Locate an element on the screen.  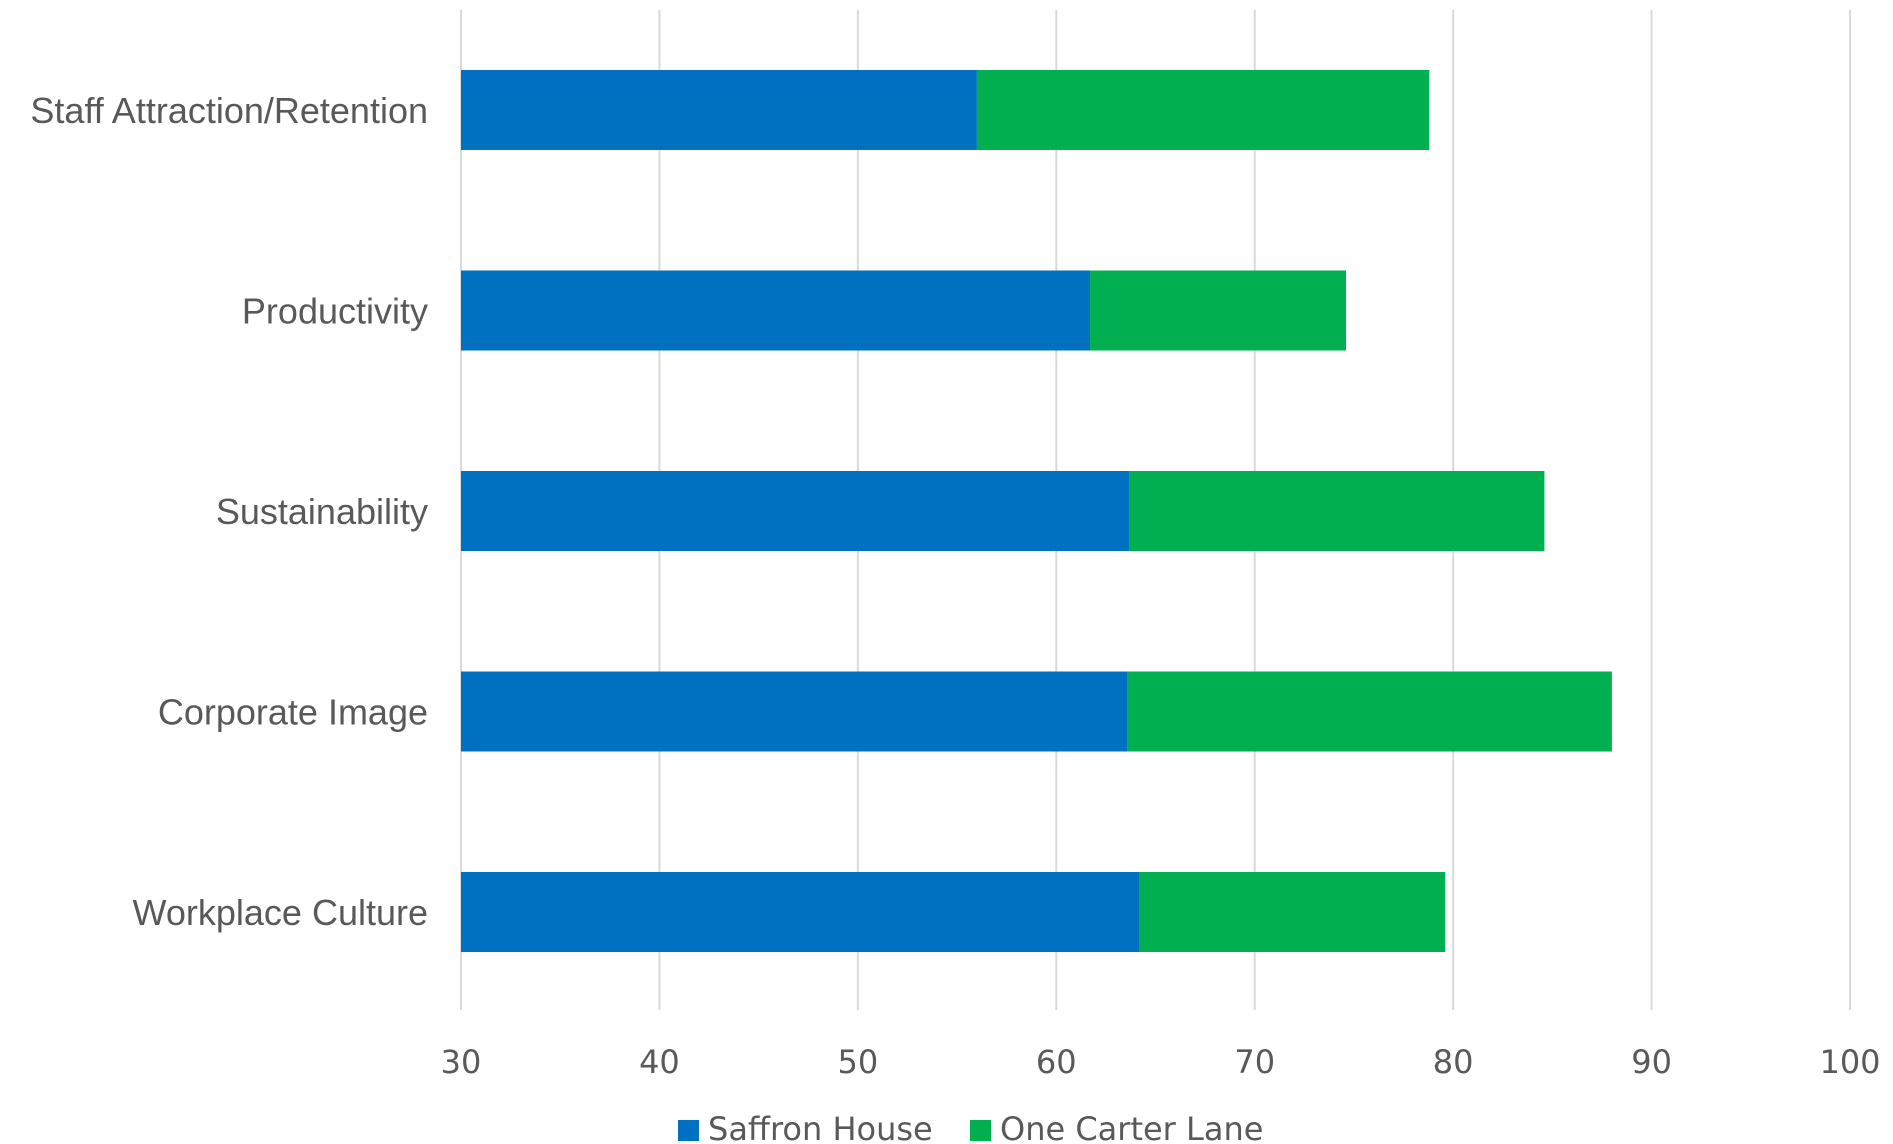
x-tick-label-100: 100 is located at coordinates (1849, 1062).